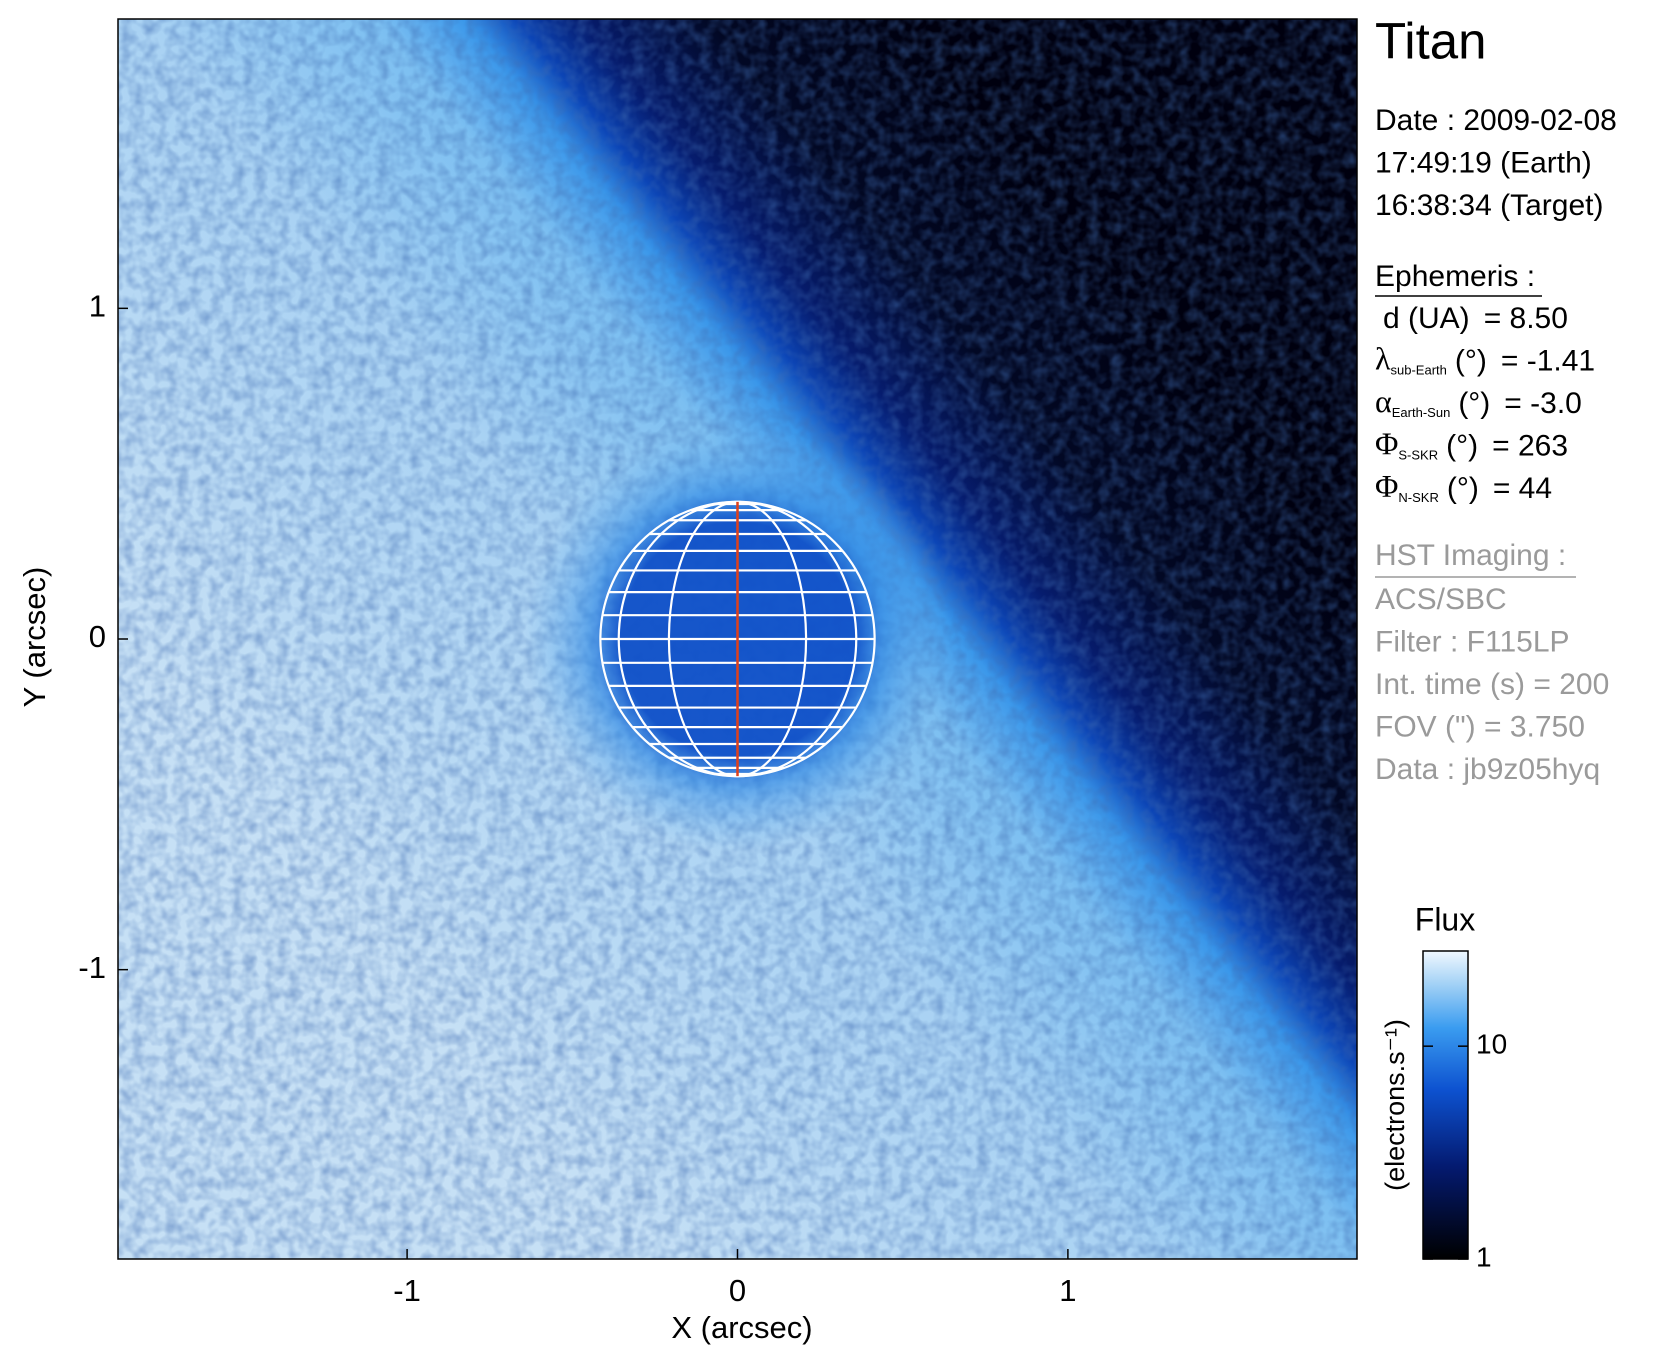 This screenshot has width=1655, height=1367. I want to click on x-tick-label: 1, so click(1067, 1290).